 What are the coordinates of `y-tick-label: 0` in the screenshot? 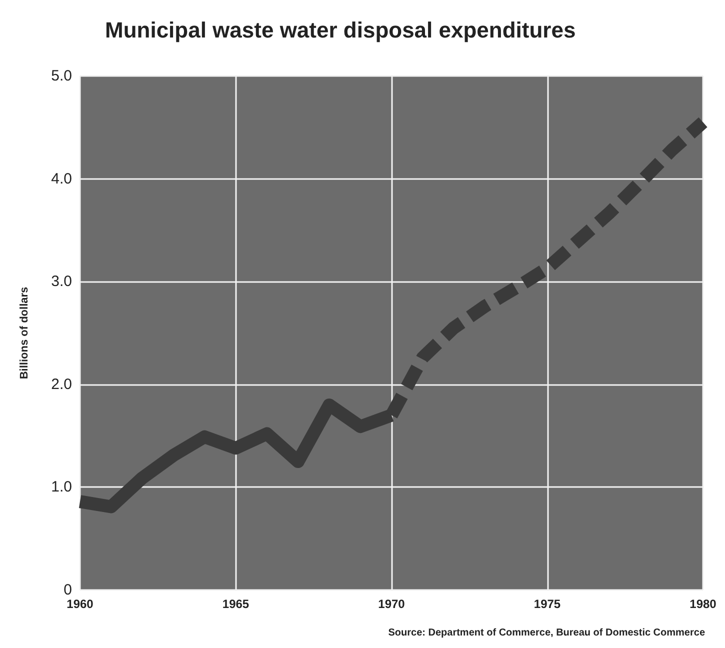 It's located at (68, 590).